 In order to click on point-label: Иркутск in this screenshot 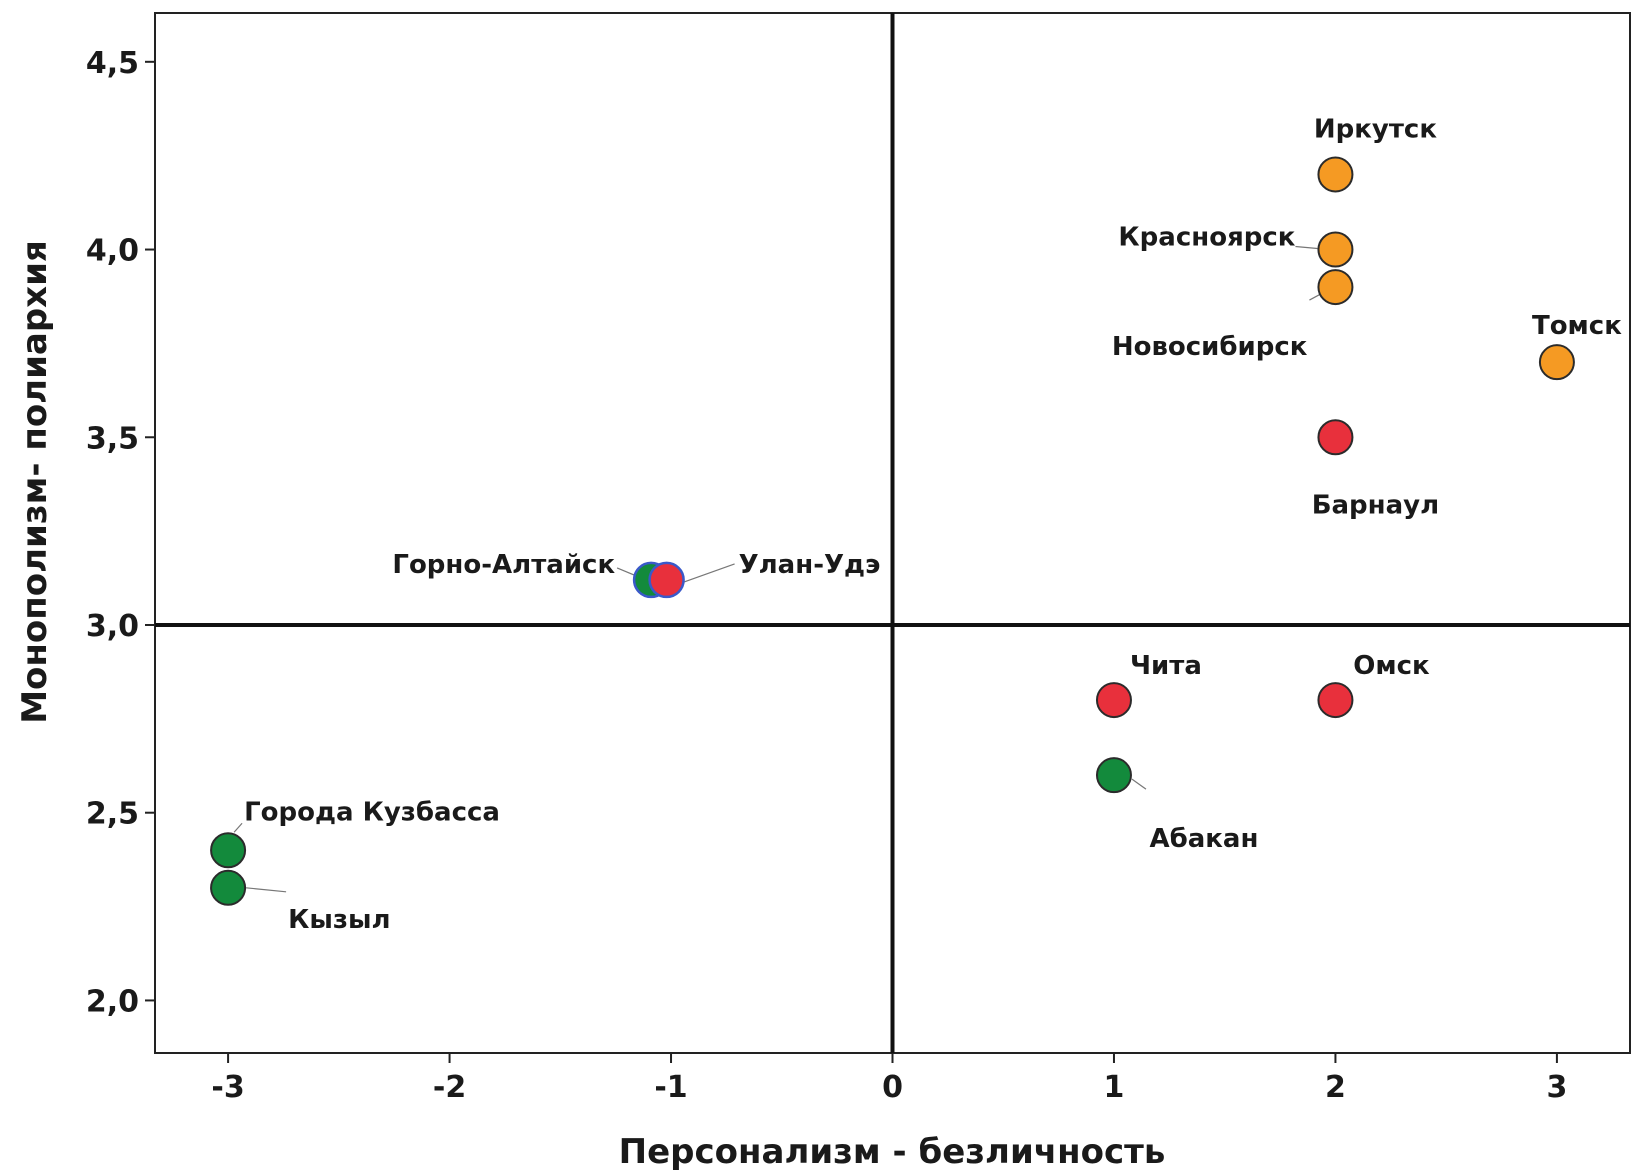, I will do `click(1375, 129)`.